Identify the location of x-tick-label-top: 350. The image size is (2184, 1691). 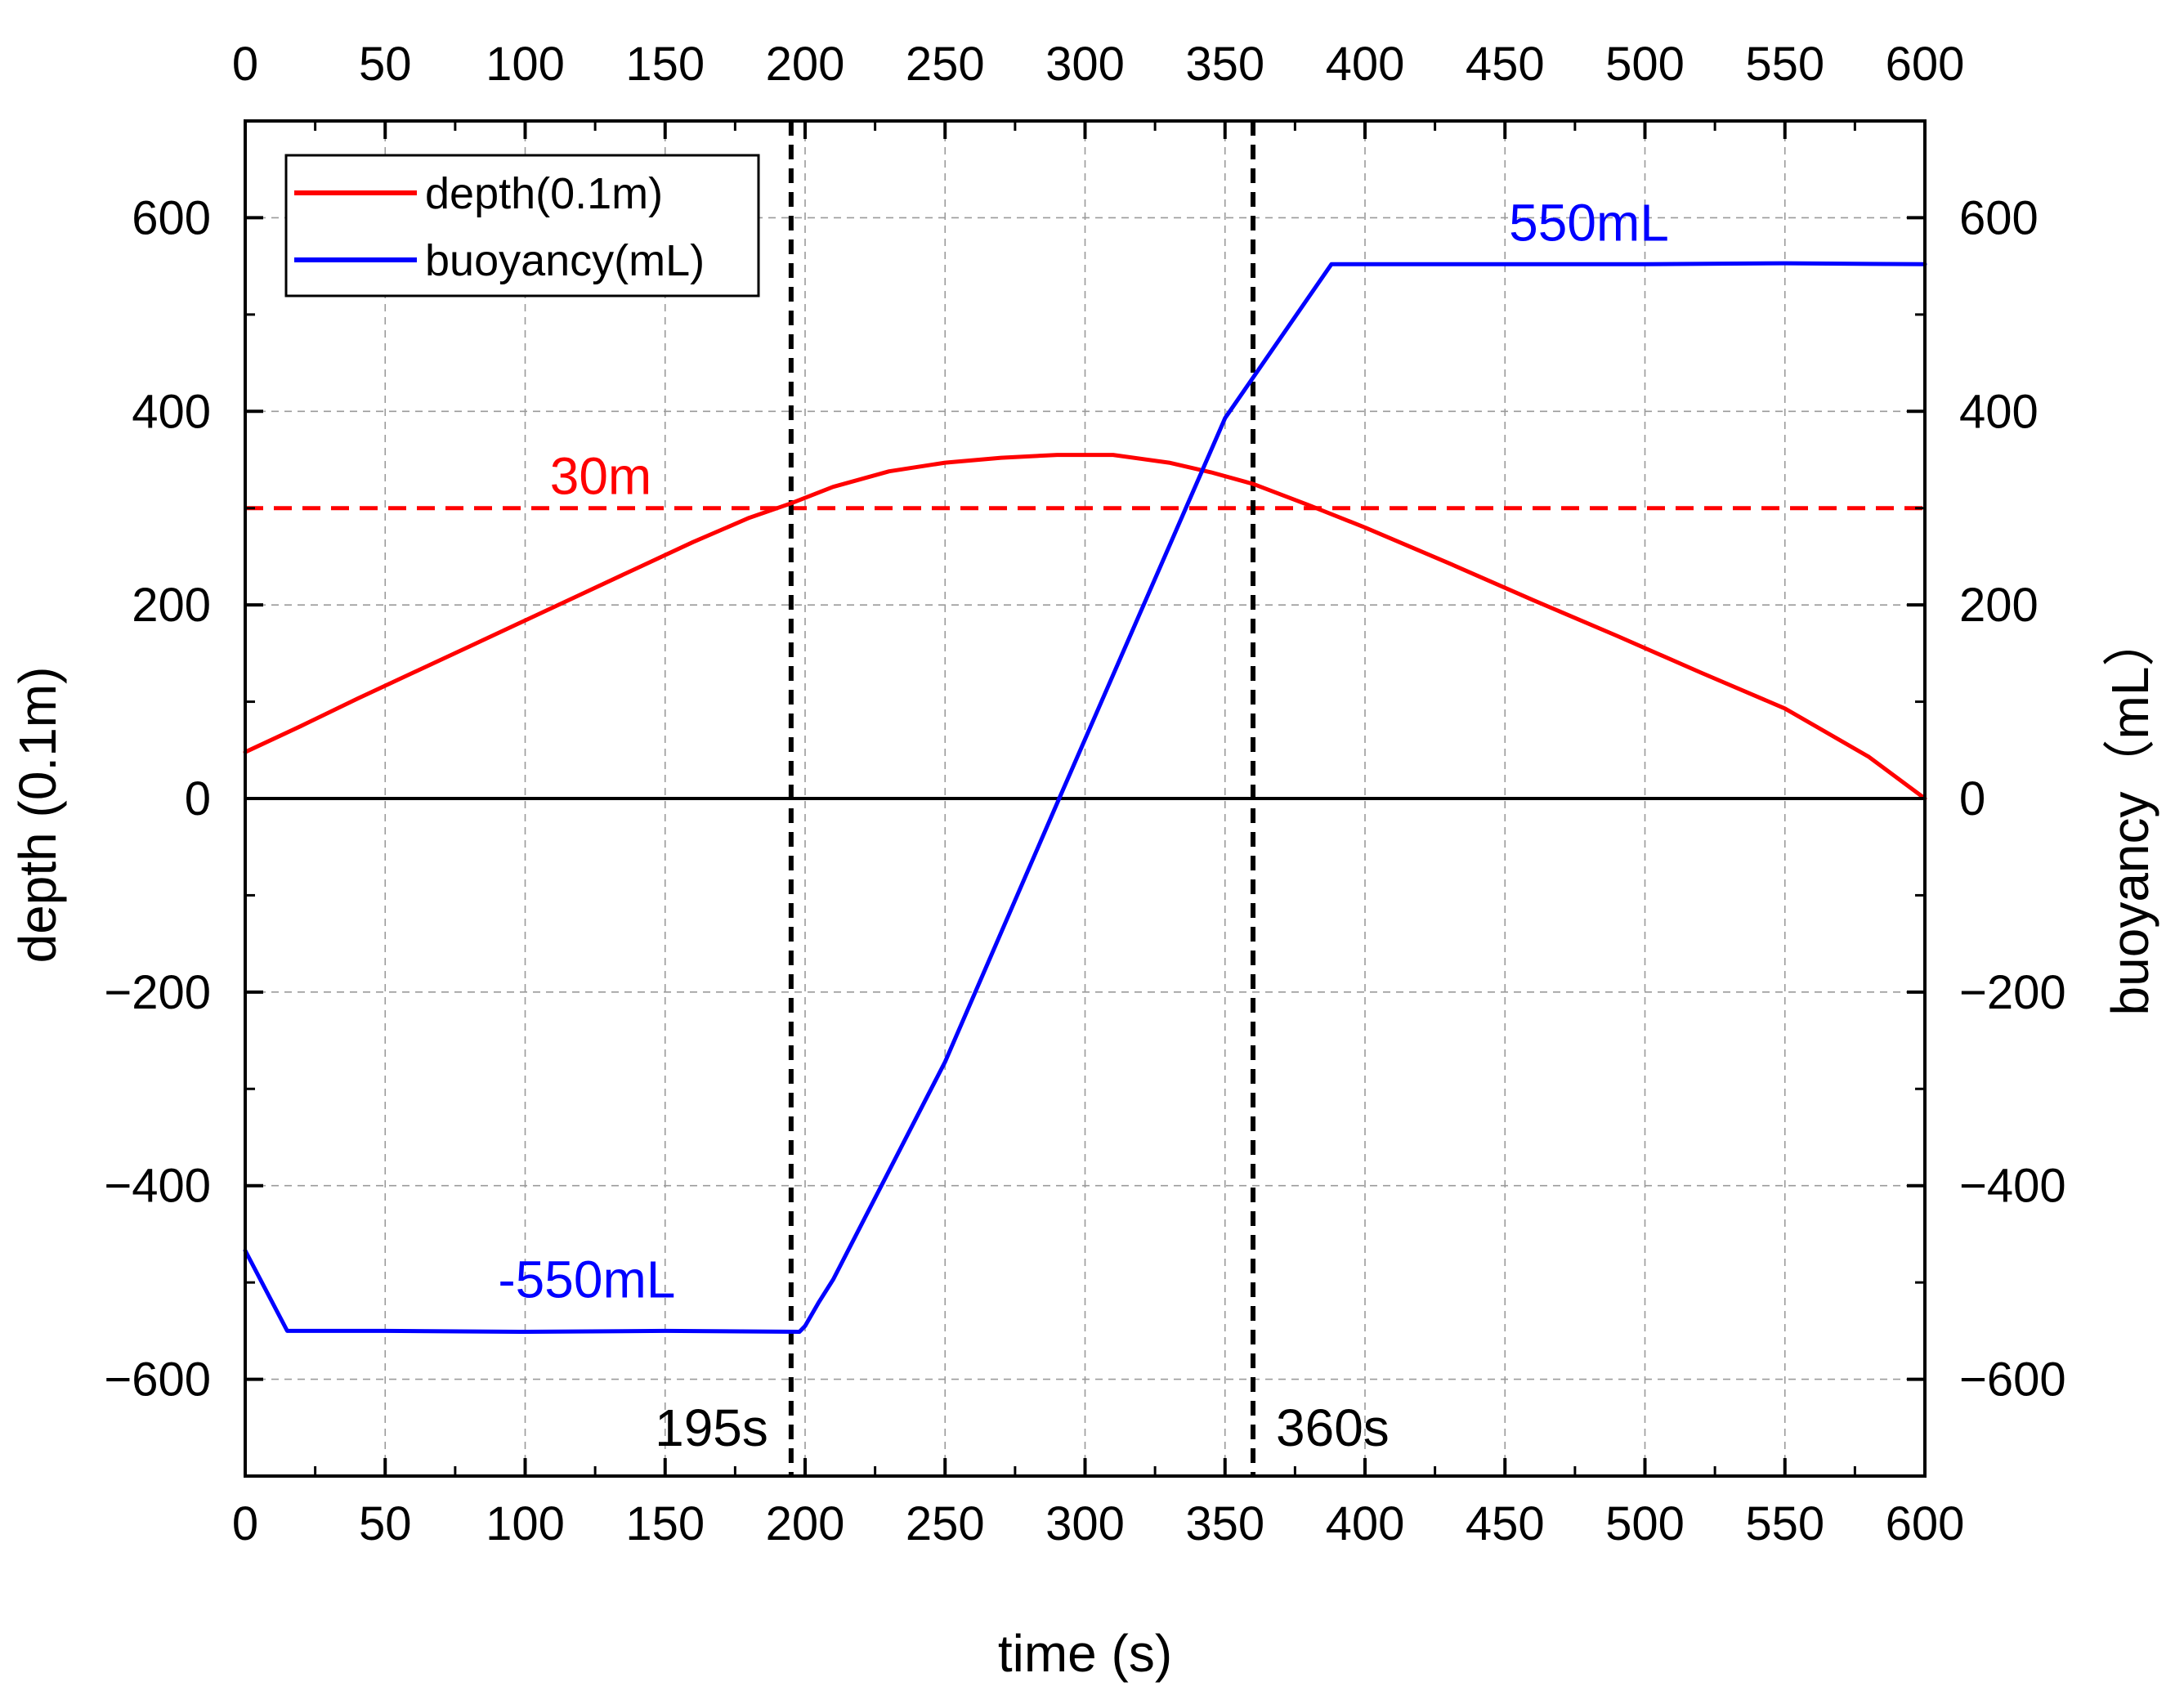
(1224, 64).